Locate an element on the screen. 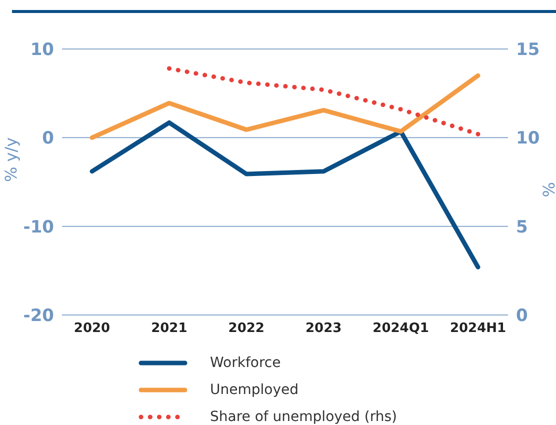 The image size is (556, 425). y2-tick-label: 10 is located at coordinates (528, 138).